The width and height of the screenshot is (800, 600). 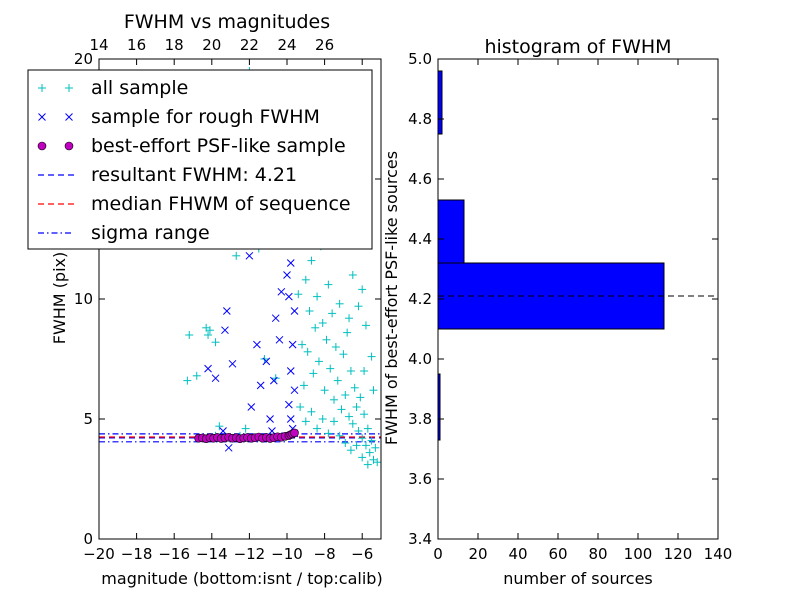 What do you see at coordinates (249, 45) in the screenshot?
I see `top-tick-label: 22` at bounding box center [249, 45].